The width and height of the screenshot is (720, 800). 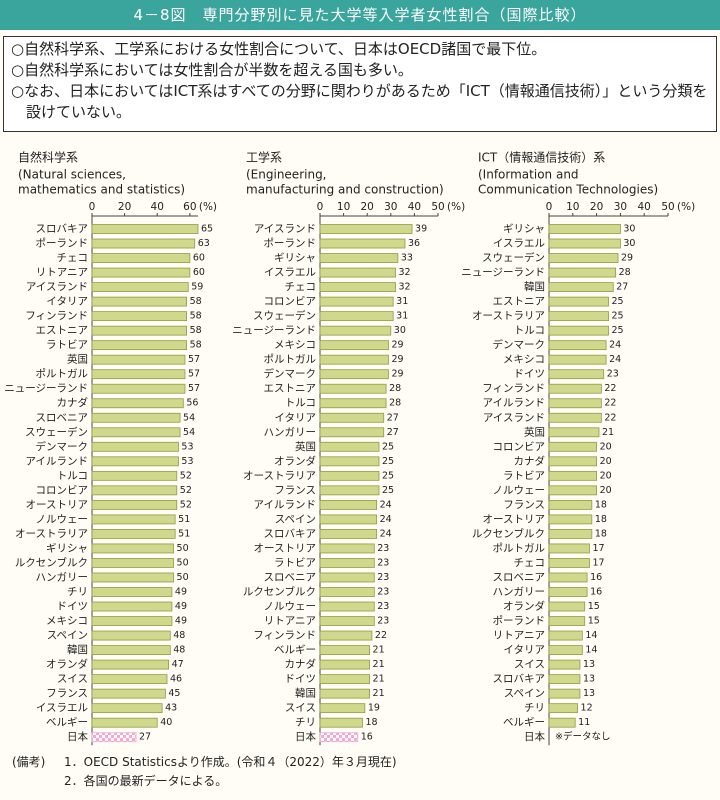 What do you see at coordinates (305, 723) in the screenshot?
I see `category-label: チリ` at bounding box center [305, 723].